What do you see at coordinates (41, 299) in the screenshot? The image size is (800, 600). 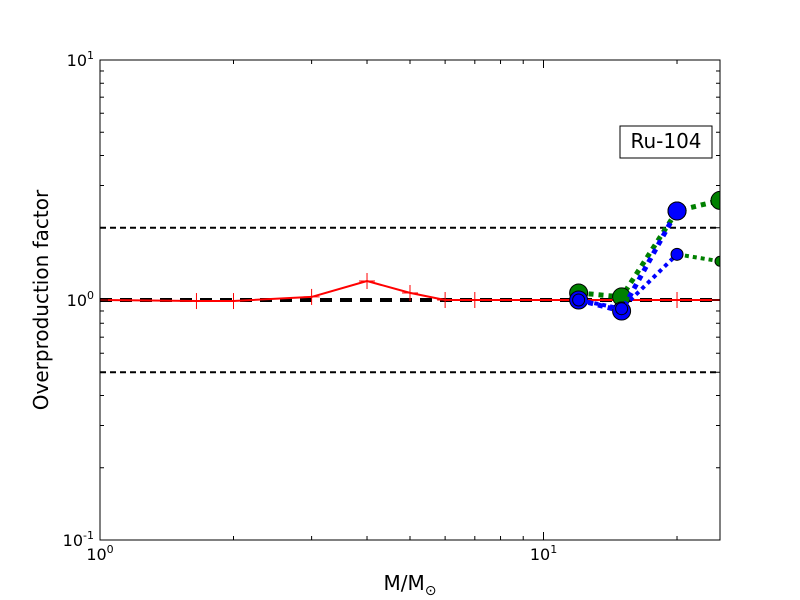 I see `y-axis-label: Overproduction factor` at bounding box center [41, 299].